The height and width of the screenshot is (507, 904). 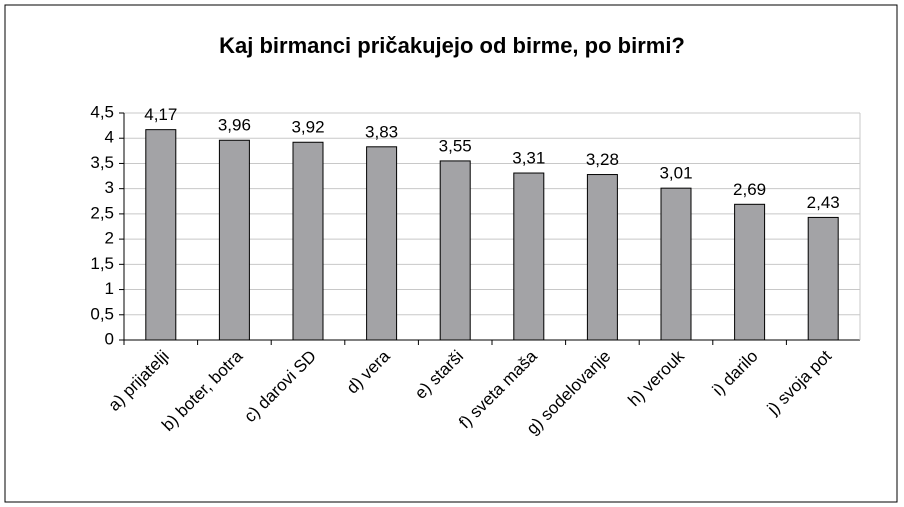 What do you see at coordinates (102, 162) in the screenshot?
I see `y-tick-label: 3,5` at bounding box center [102, 162].